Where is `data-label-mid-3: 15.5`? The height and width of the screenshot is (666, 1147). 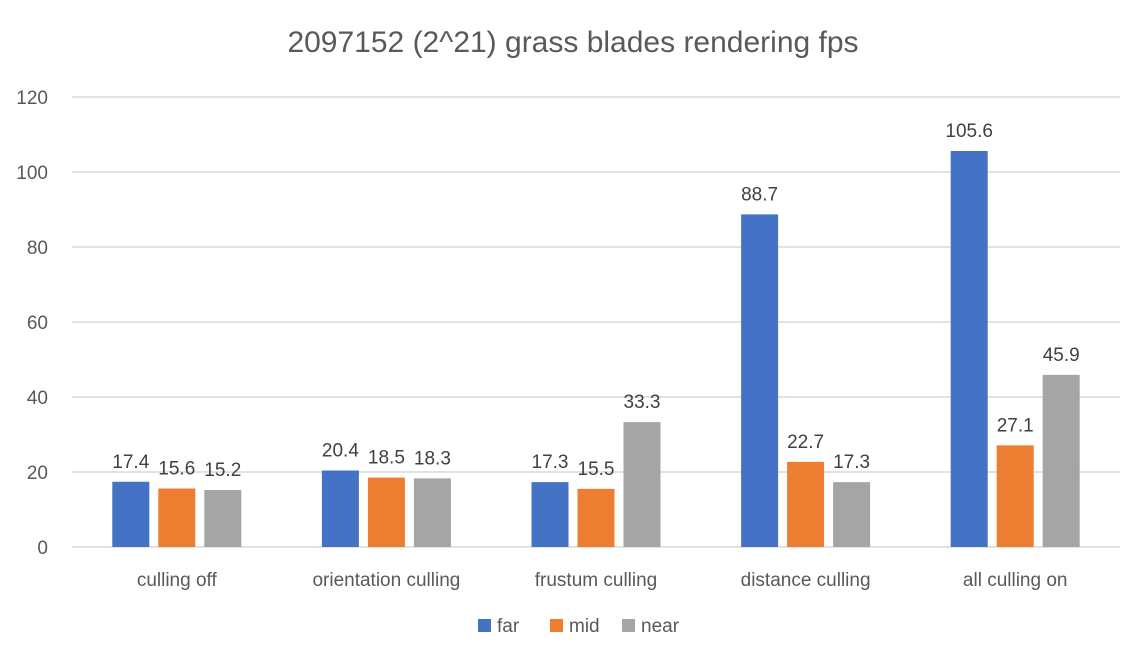 data-label-mid-3: 15.5 is located at coordinates (596, 469).